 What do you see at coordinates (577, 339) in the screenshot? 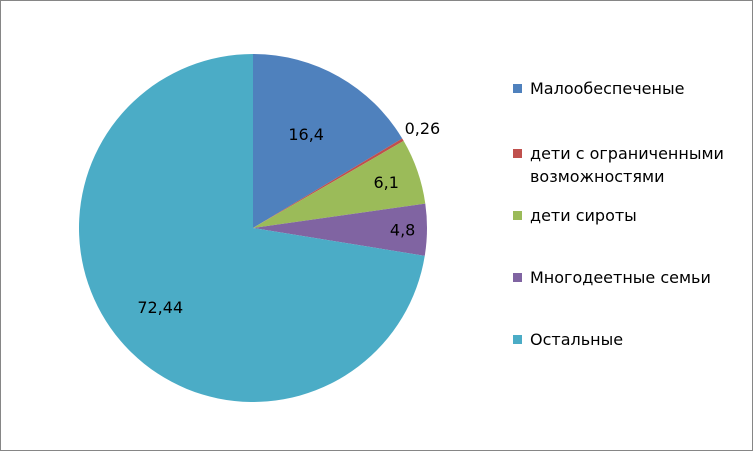
I see `legend-label: Остальные` at bounding box center [577, 339].